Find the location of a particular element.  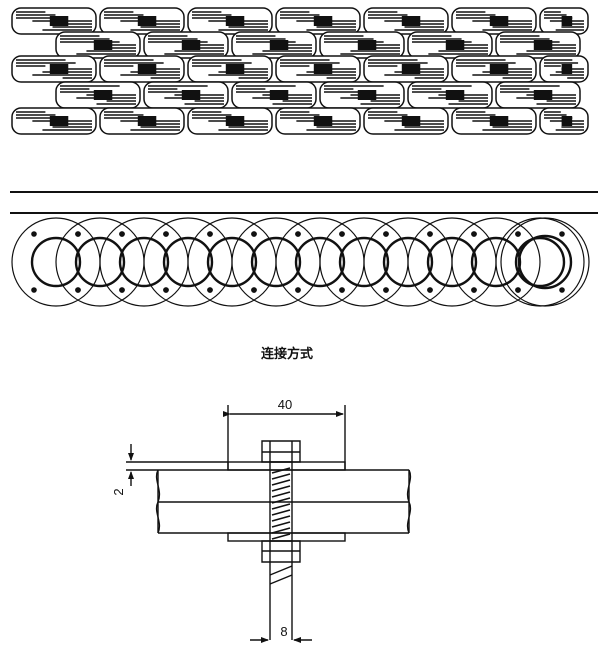

dim-8-label: 8 is located at coordinates (283, 631).